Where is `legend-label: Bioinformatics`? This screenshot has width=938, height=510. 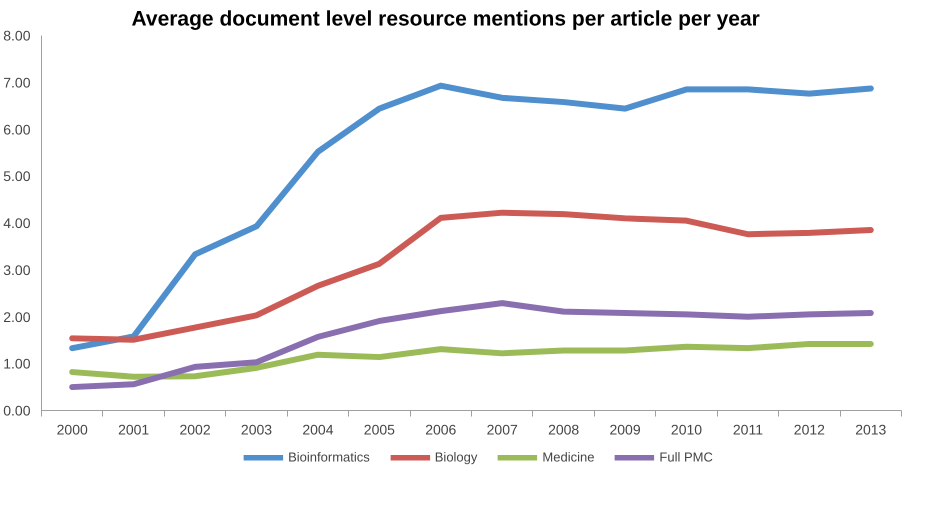
legend-label: Bioinformatics is located at coordinates (329, 457).